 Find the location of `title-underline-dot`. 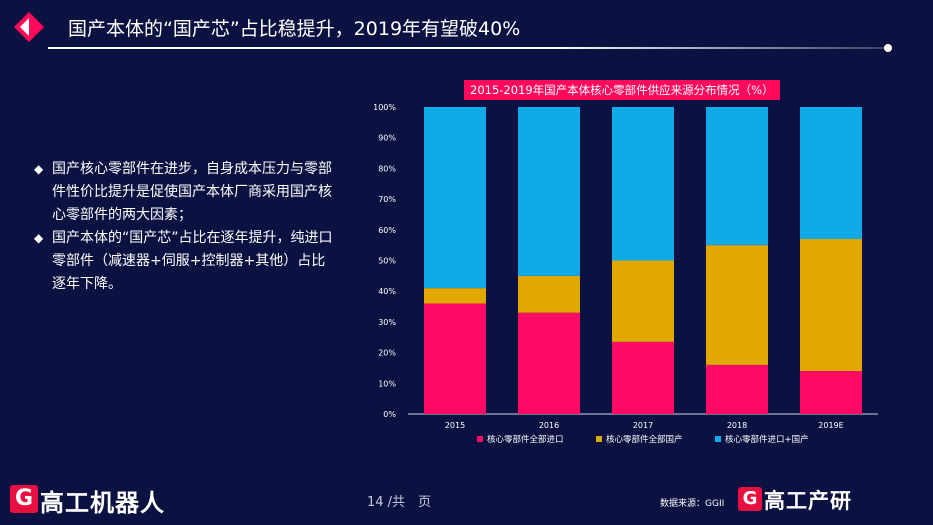

title-underline-dot is located at coordinates (888, 48).